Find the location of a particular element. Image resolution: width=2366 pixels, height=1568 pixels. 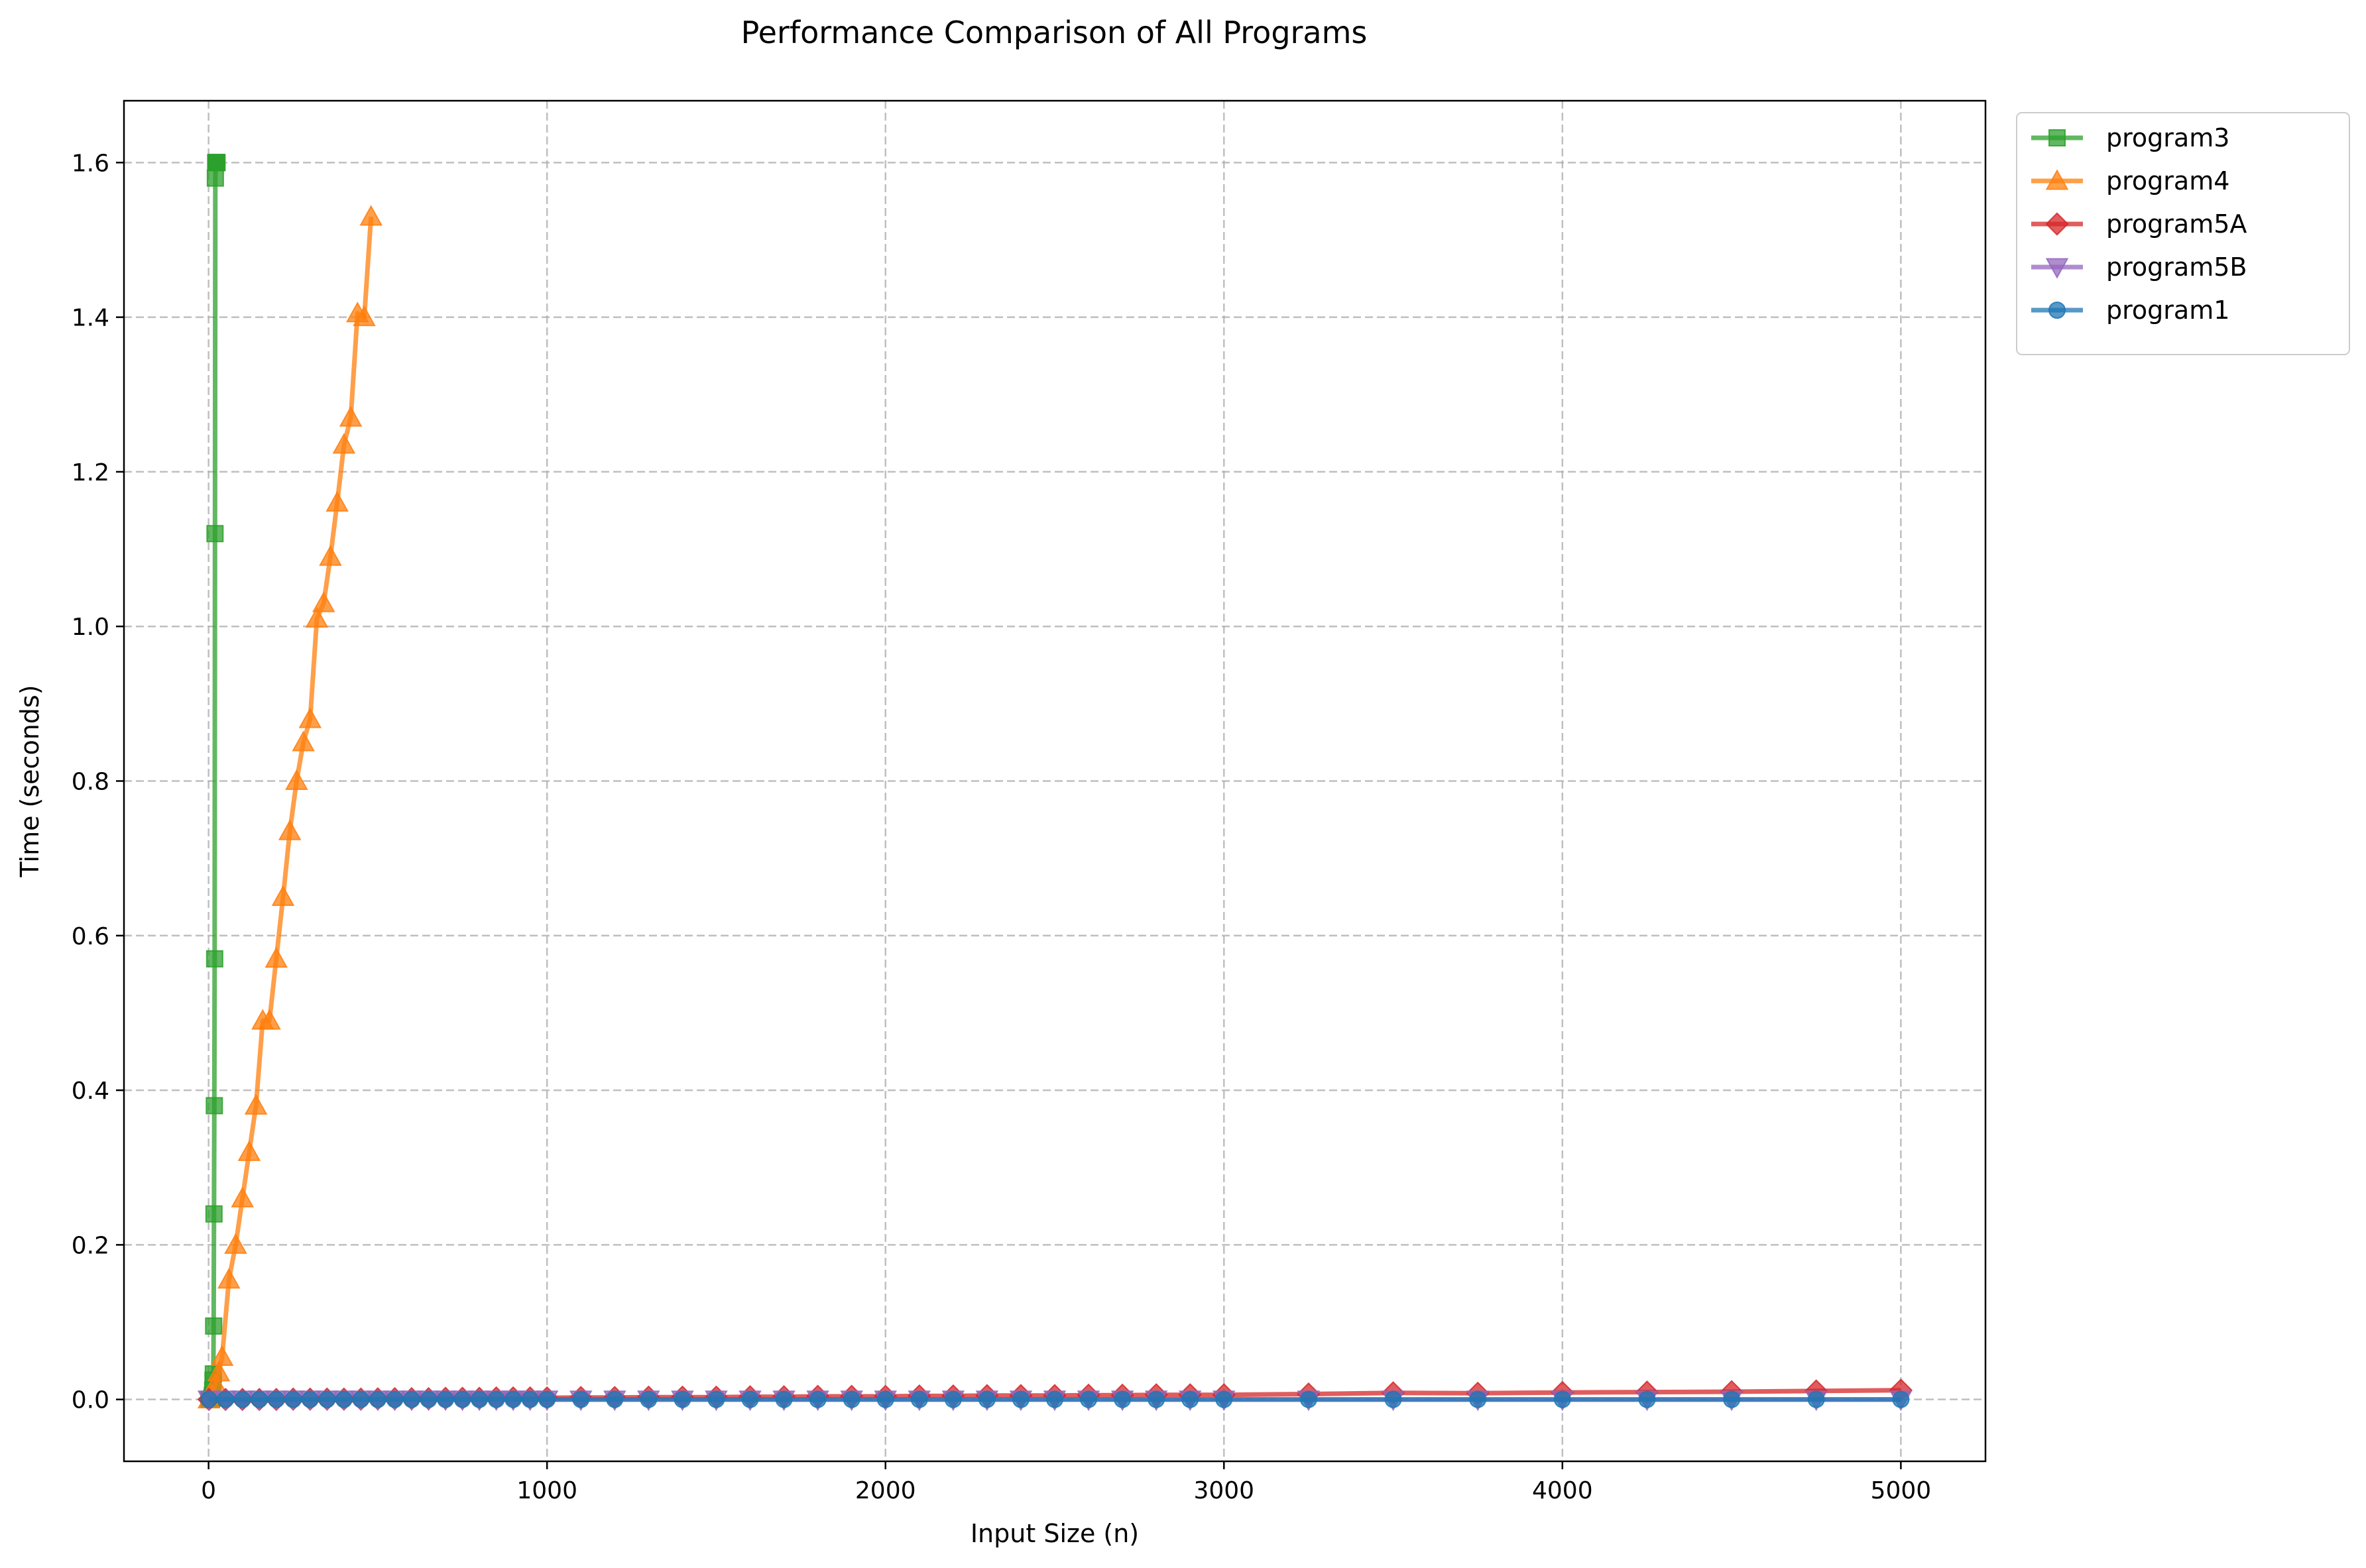

legend-item-program5B: program5B is located at coordinates (2139, 267).